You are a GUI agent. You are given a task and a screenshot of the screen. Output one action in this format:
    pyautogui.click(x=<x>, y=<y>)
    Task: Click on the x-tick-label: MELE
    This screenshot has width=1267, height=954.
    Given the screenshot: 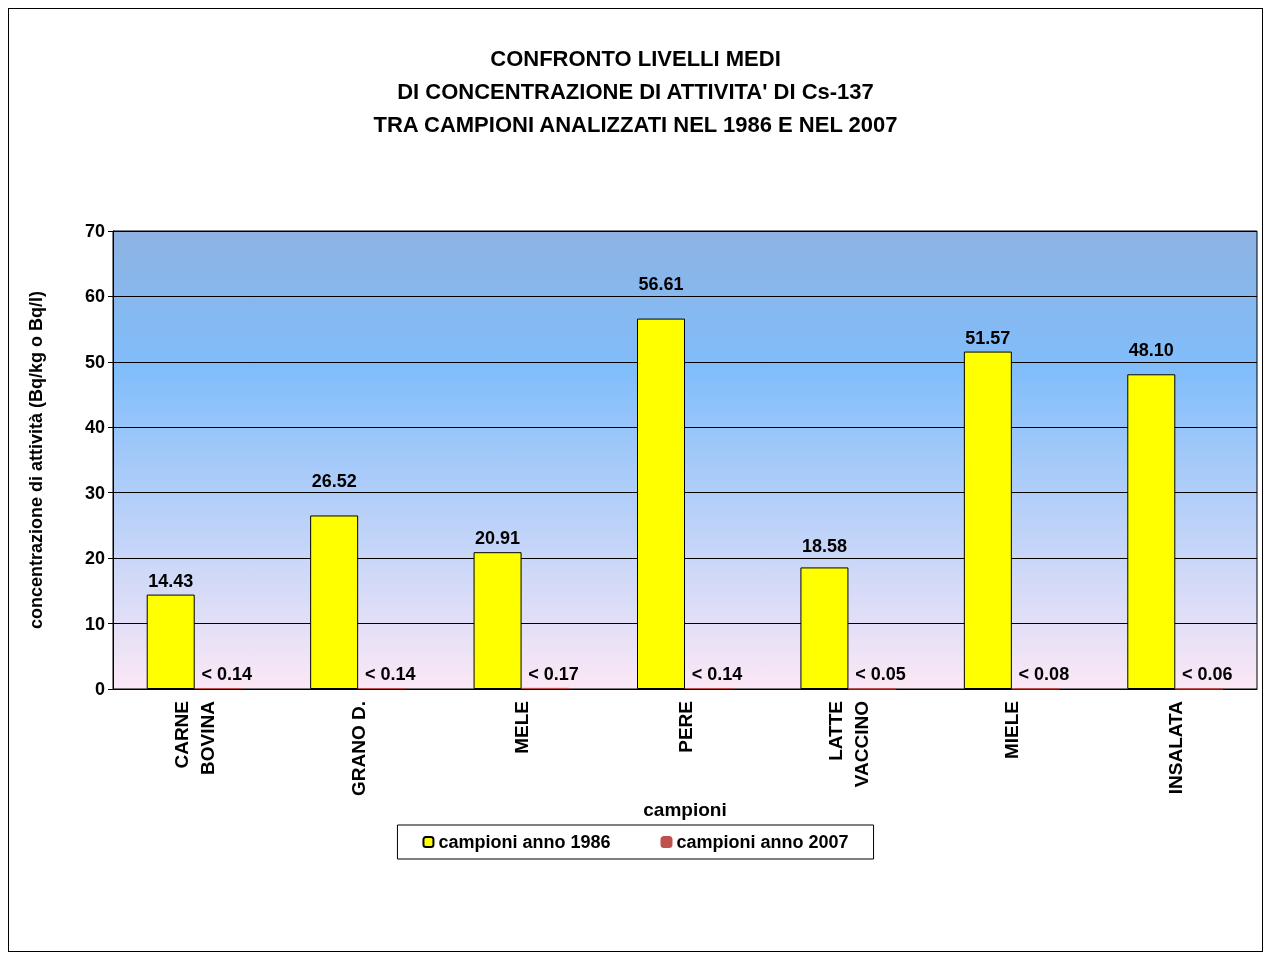 What is the action you would take?
    pyautogui.click(x=522, y=727)
    